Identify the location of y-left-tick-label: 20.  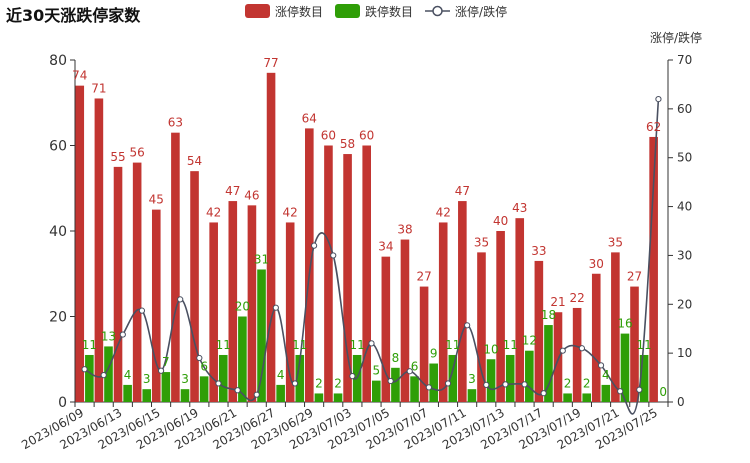
(58, 318).